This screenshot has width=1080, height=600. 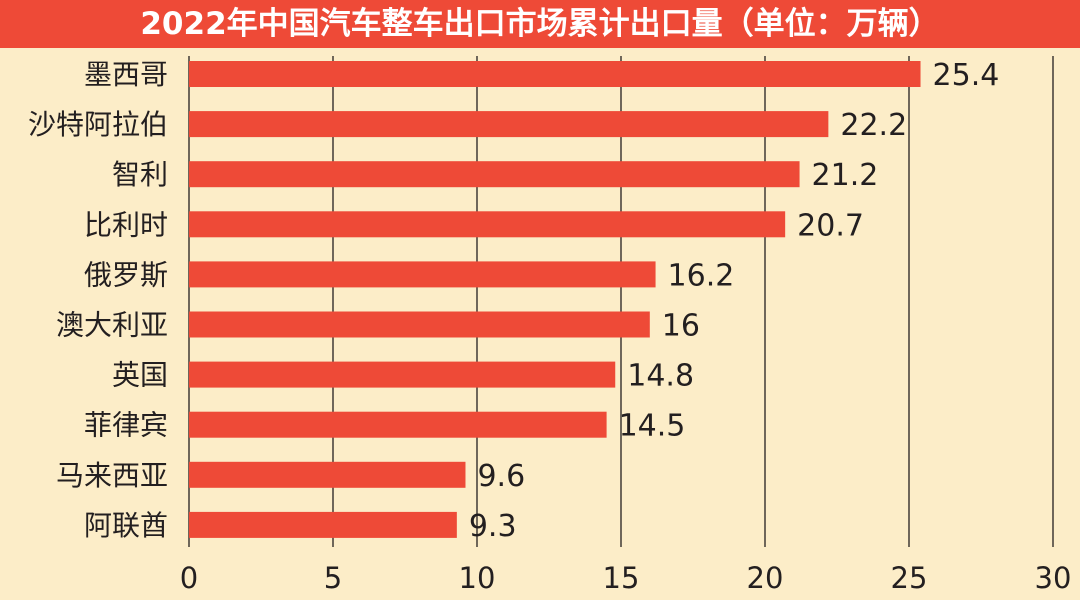 I want to click on category-label-4: 俄罗斯, so click(x=126, y=274).